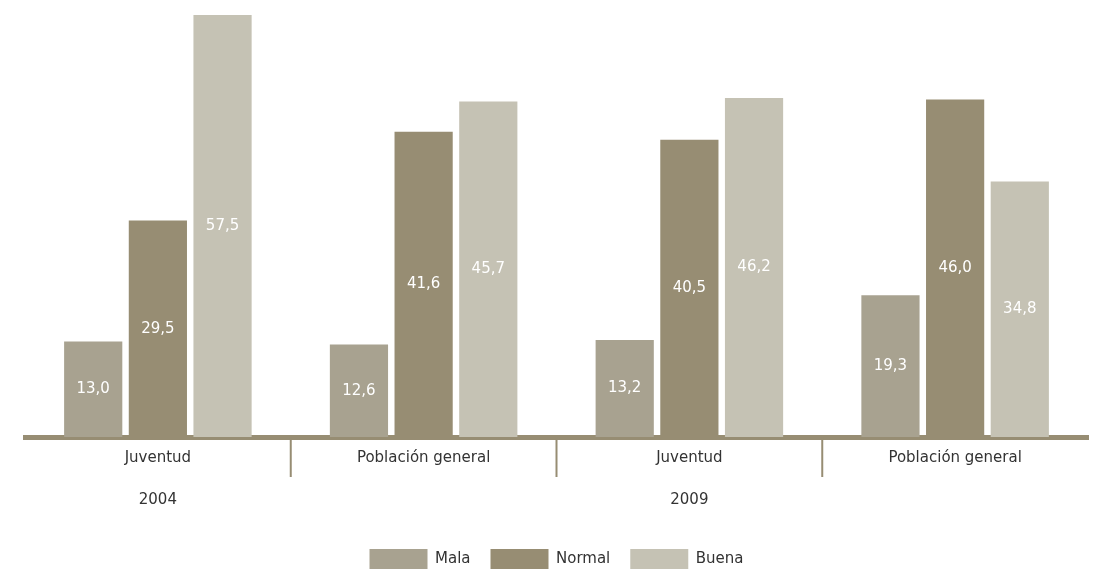 This screenshot has height=581, width=1094. I want to click on legend-label: Normal, so click(583, 557).